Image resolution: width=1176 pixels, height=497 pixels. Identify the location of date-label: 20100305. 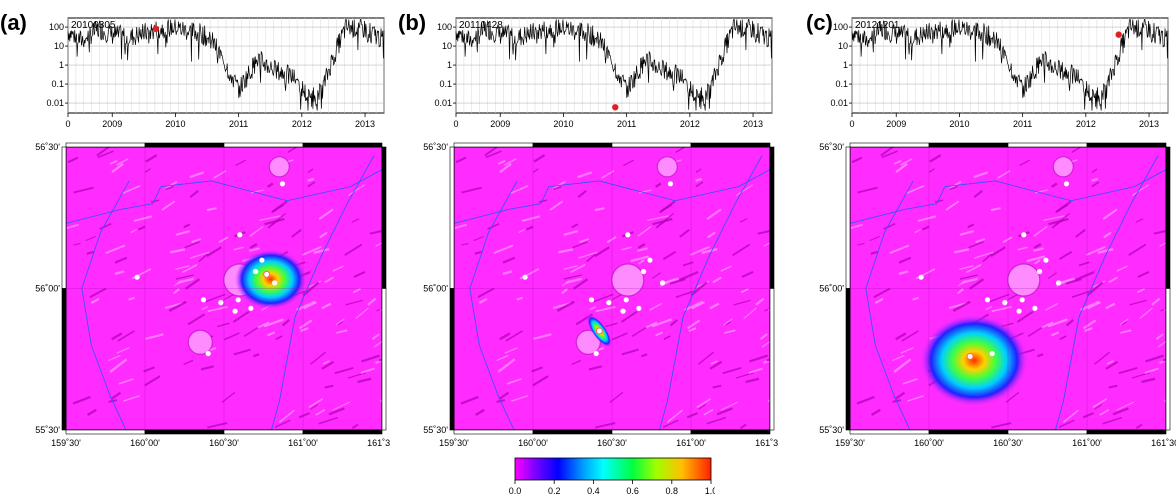
(93, 25).